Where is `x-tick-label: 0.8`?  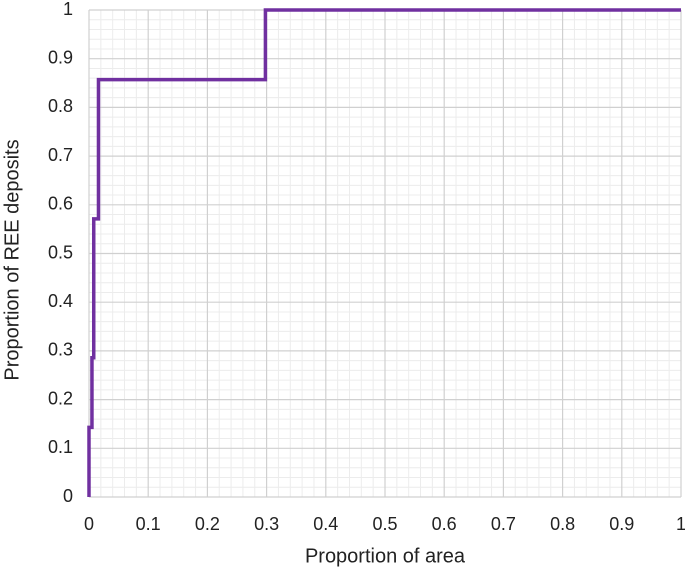
x-tick-label: 0.8 is located at coordinates (562, 524).